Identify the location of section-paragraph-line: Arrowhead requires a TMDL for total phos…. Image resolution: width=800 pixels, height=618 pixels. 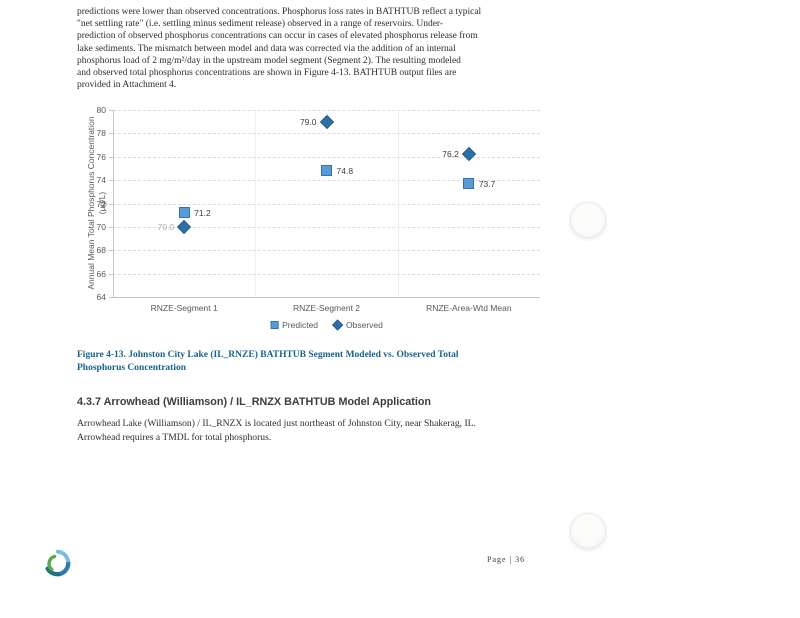
(174, 437).